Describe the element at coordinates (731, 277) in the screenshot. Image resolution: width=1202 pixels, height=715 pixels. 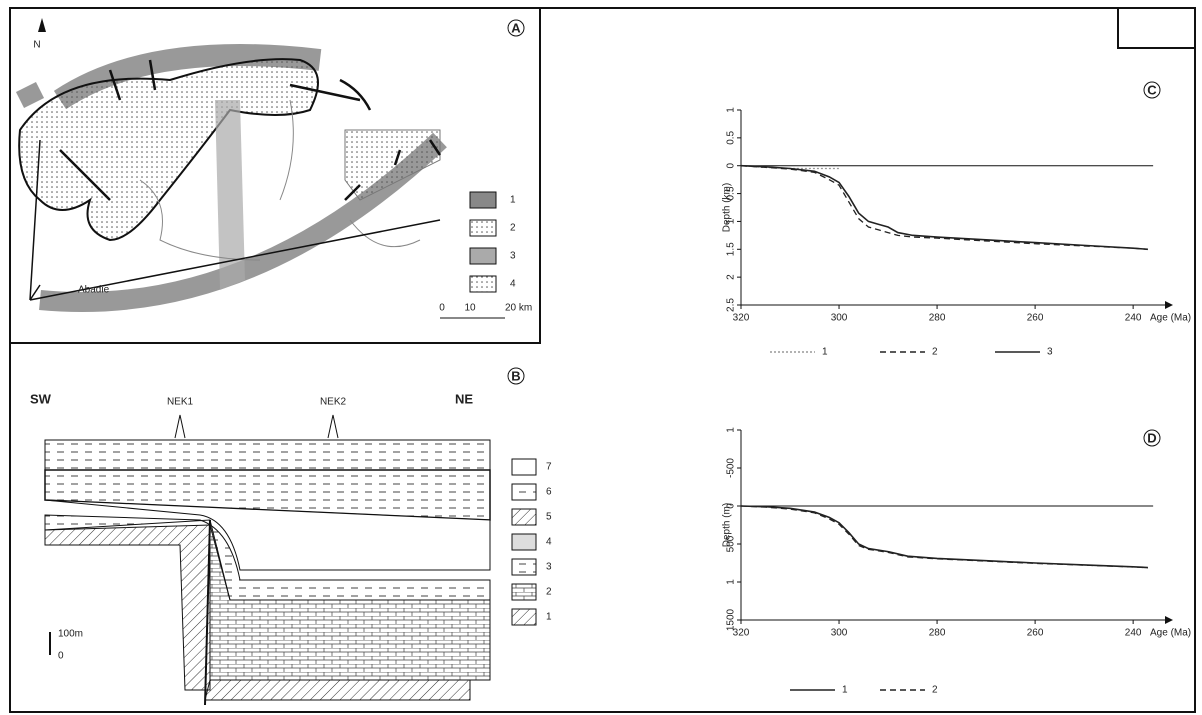
I see `y-tick-label: 2` at that location.